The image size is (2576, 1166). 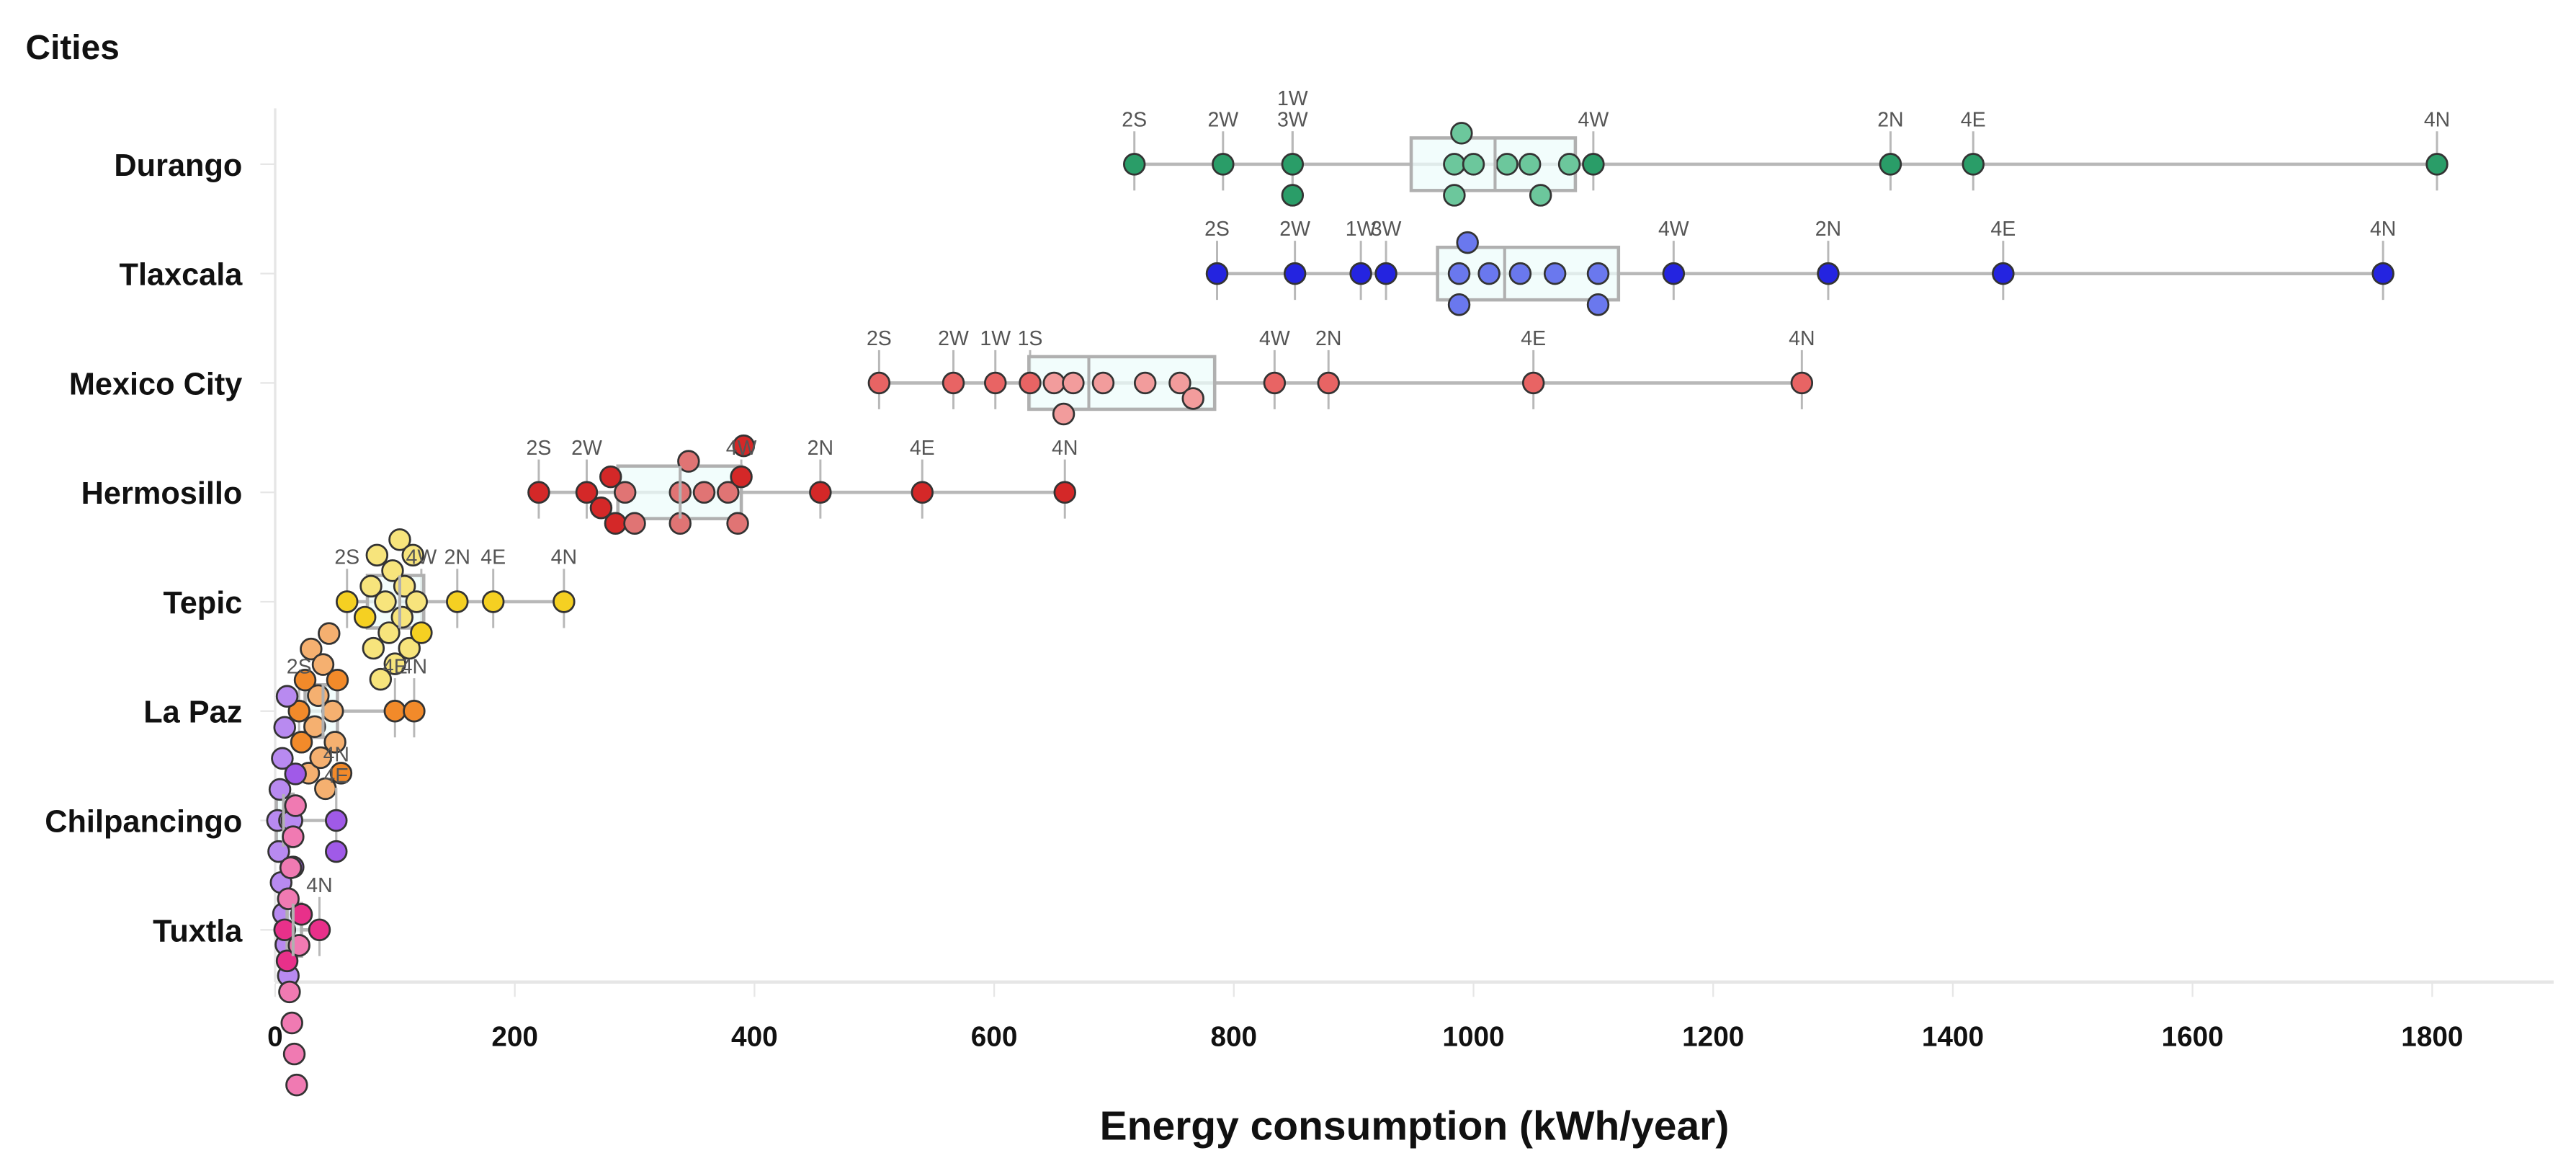 I want to click on x-tick-label: 1600, so click(x=2193, y=1038).